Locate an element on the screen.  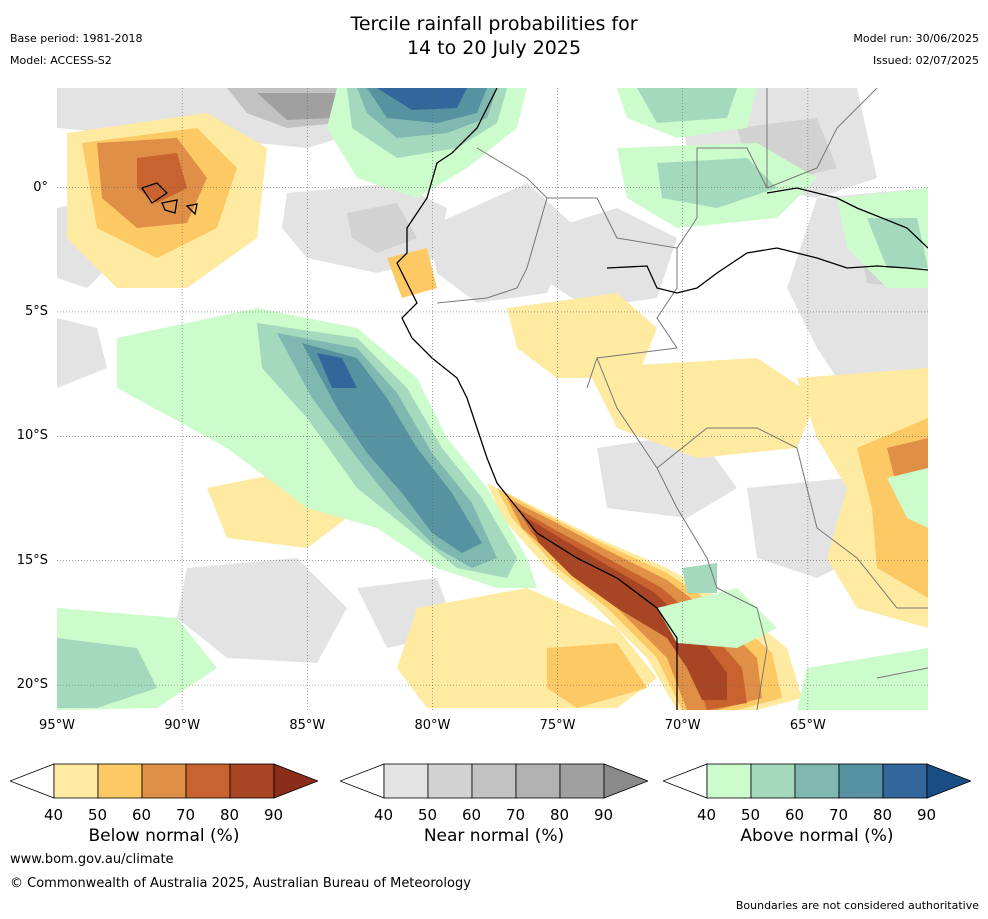
legend-title-near: Near normal (%) is located at coordinates (494, 836).